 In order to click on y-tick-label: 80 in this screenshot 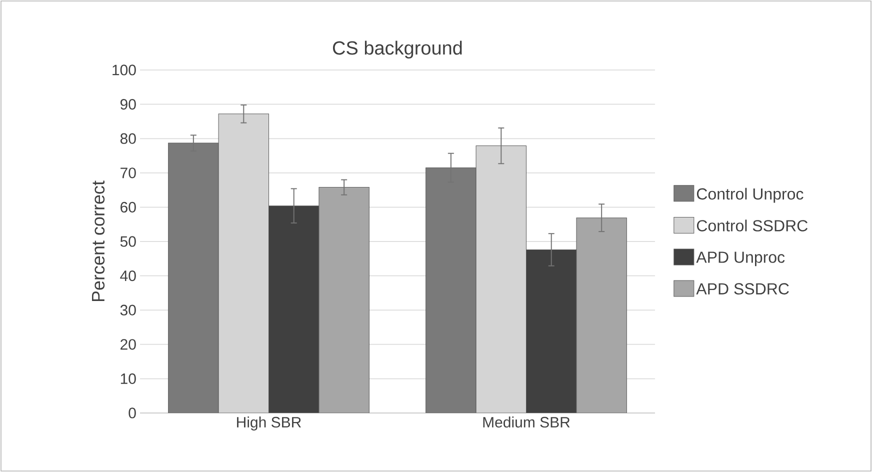, I will do `click(128, 138)`.